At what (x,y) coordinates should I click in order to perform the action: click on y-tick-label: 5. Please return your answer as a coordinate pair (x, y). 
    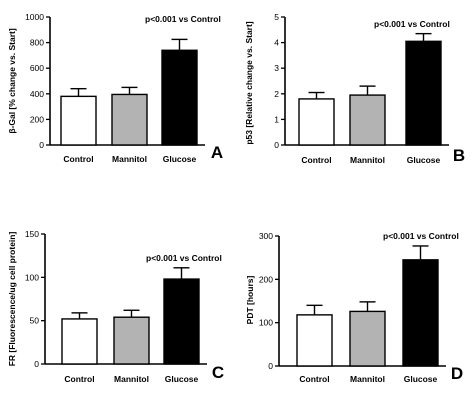
    Looking at the image, I should click on (276, 17).